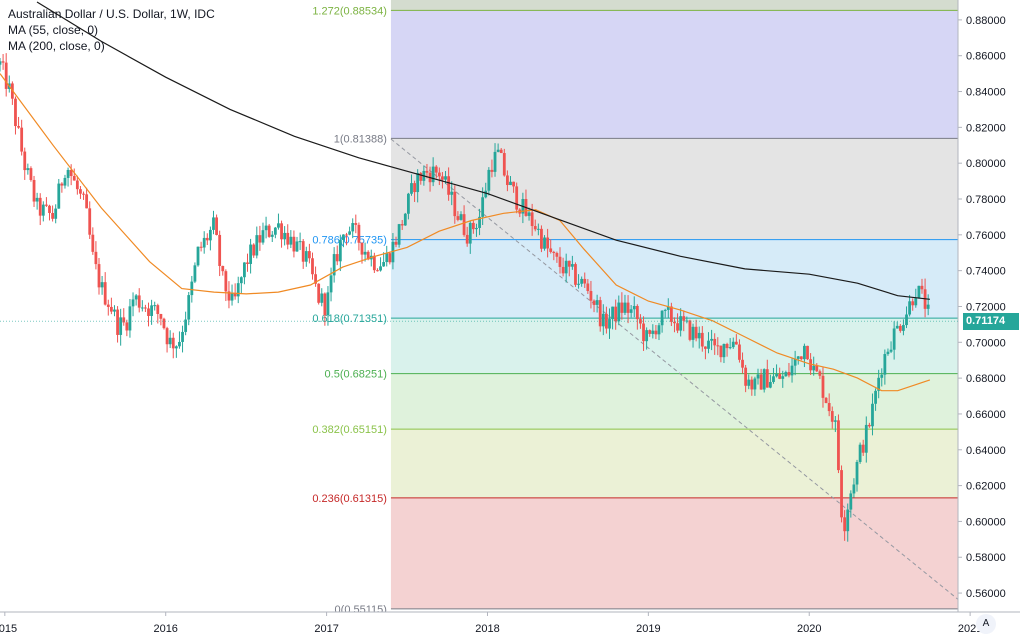  What do you see at coordinates (349, 241) in the screenshot?
I see `fib-level-label-2: 0.786(0.75735)` at bounding box center [349, 241].